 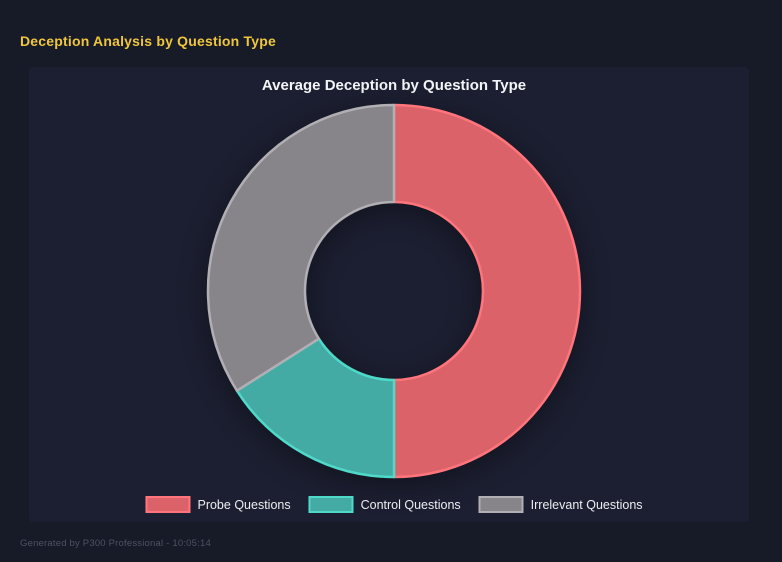 I want to click on donut-segment-irrelevant-questions, so click(x=301, y=247).